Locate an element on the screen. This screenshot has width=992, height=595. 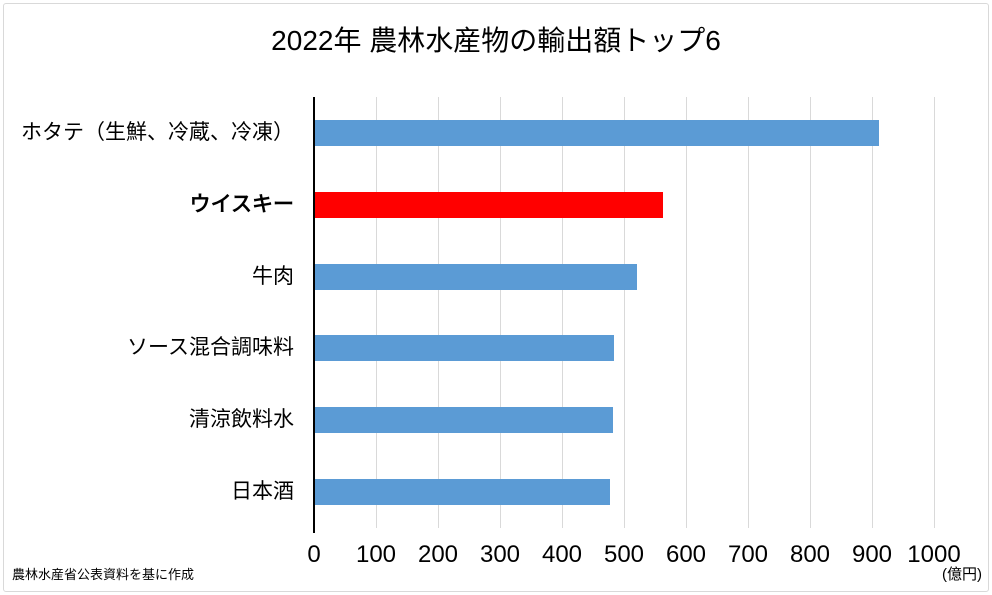
category-label: ホタテ（生鮮、冷蔵、冷凍） is located at coordinates (157, 132).